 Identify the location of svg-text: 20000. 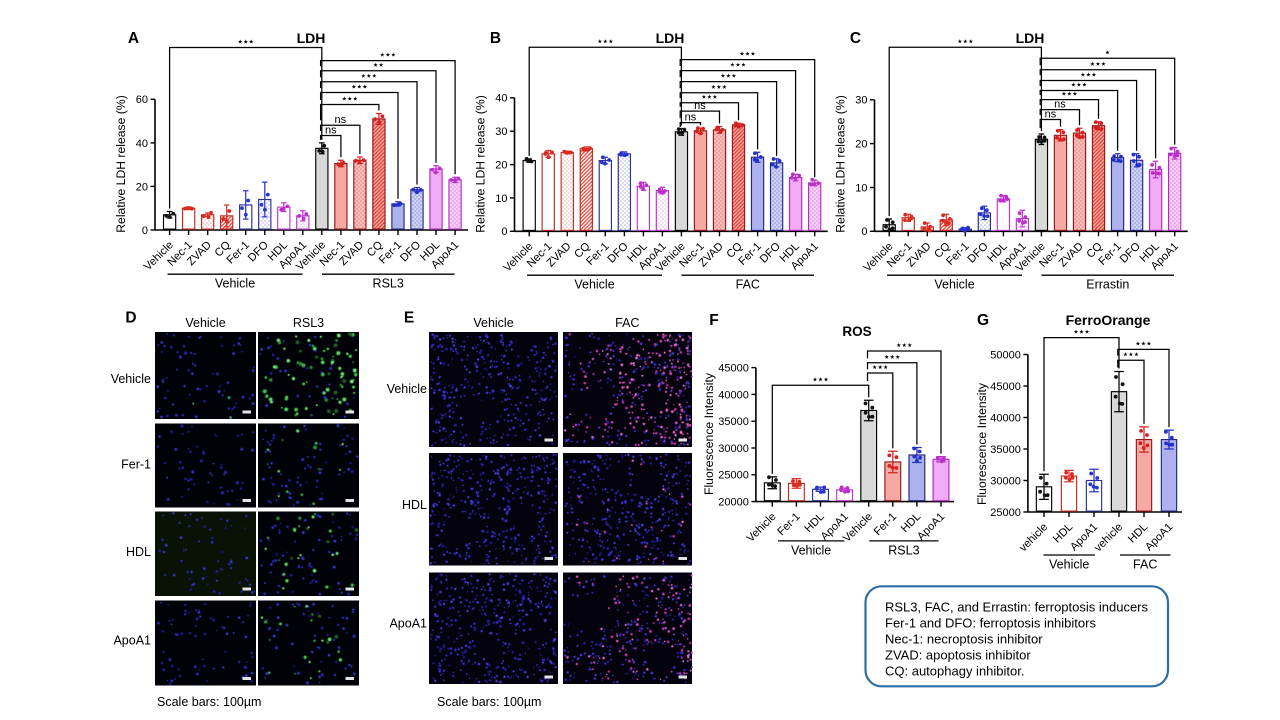
(733, 503).